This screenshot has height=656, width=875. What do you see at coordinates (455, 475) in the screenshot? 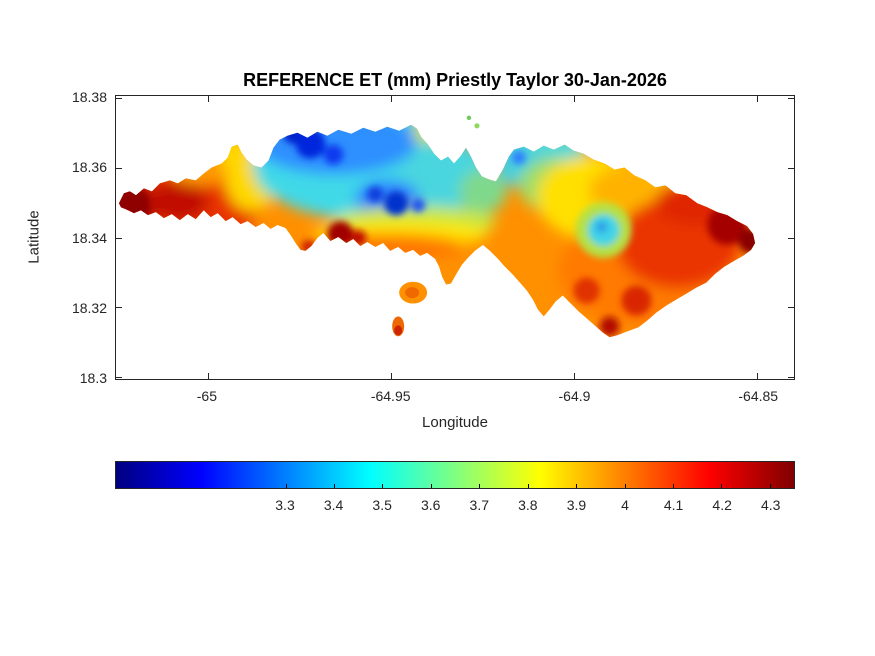
I see `colorbar` at bounding box center [455, 475].